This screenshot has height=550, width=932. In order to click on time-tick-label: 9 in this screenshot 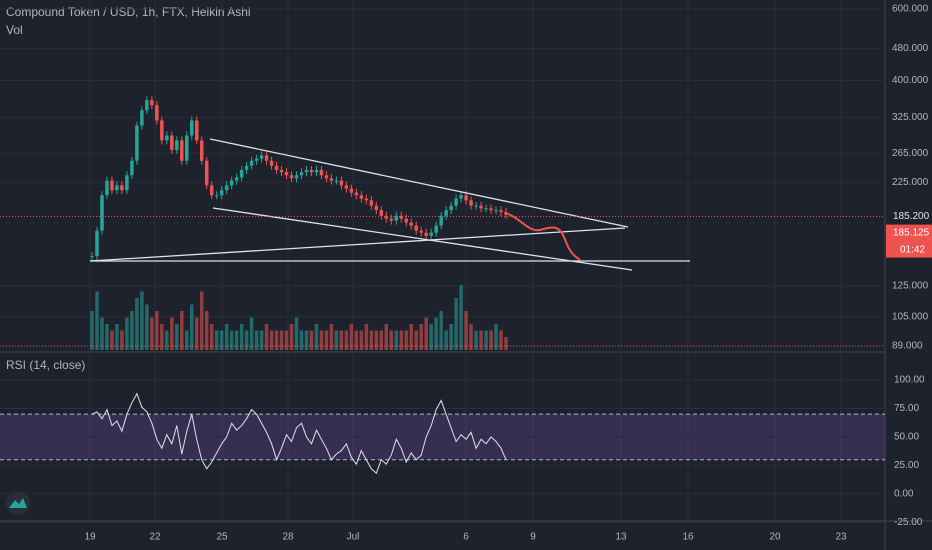, I will do `click(533, 537)`.